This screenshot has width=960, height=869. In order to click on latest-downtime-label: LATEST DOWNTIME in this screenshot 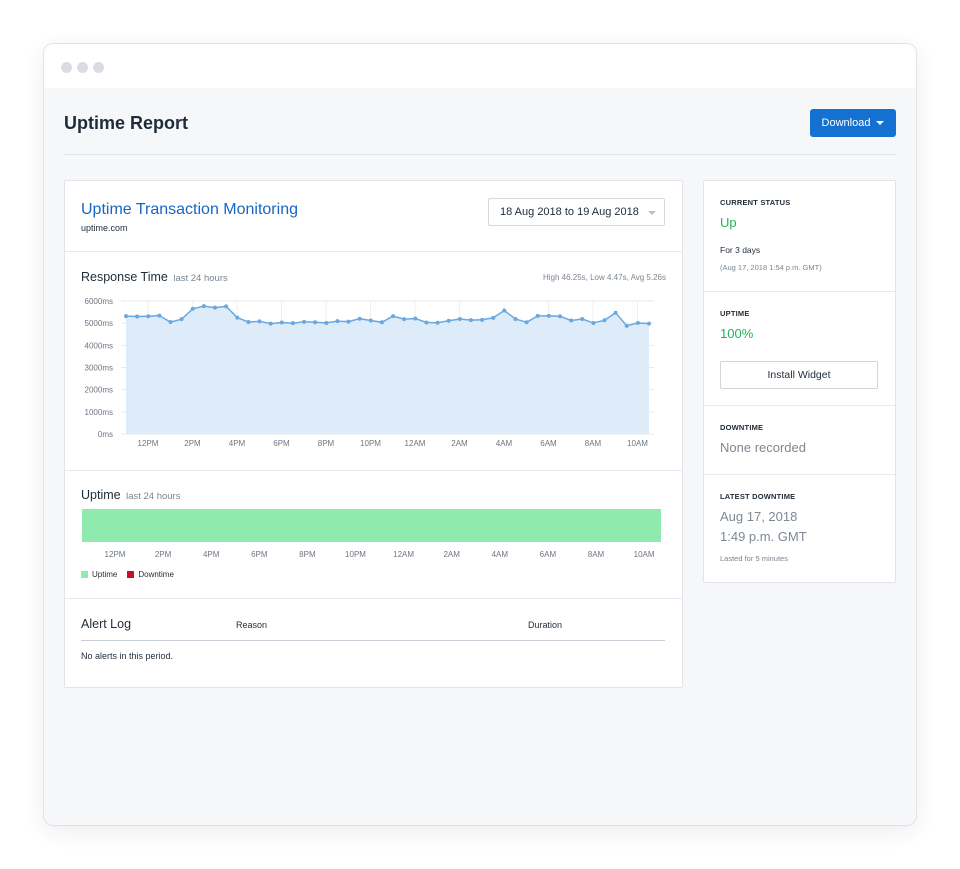, I will do `click(758, 496)`.